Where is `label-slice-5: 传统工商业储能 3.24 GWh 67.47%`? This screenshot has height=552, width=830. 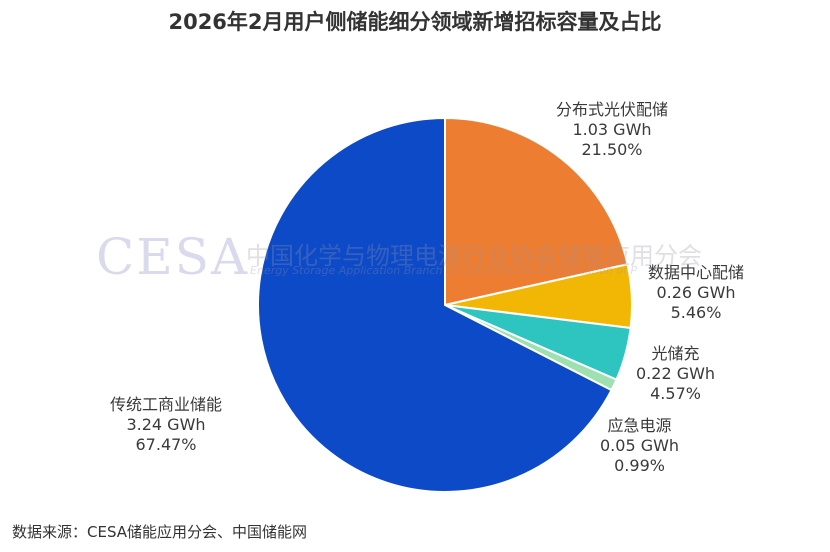 label-slice-5: 传统工商业储能 3.24 GWh 67.47% is located at coordinates (166, 425).